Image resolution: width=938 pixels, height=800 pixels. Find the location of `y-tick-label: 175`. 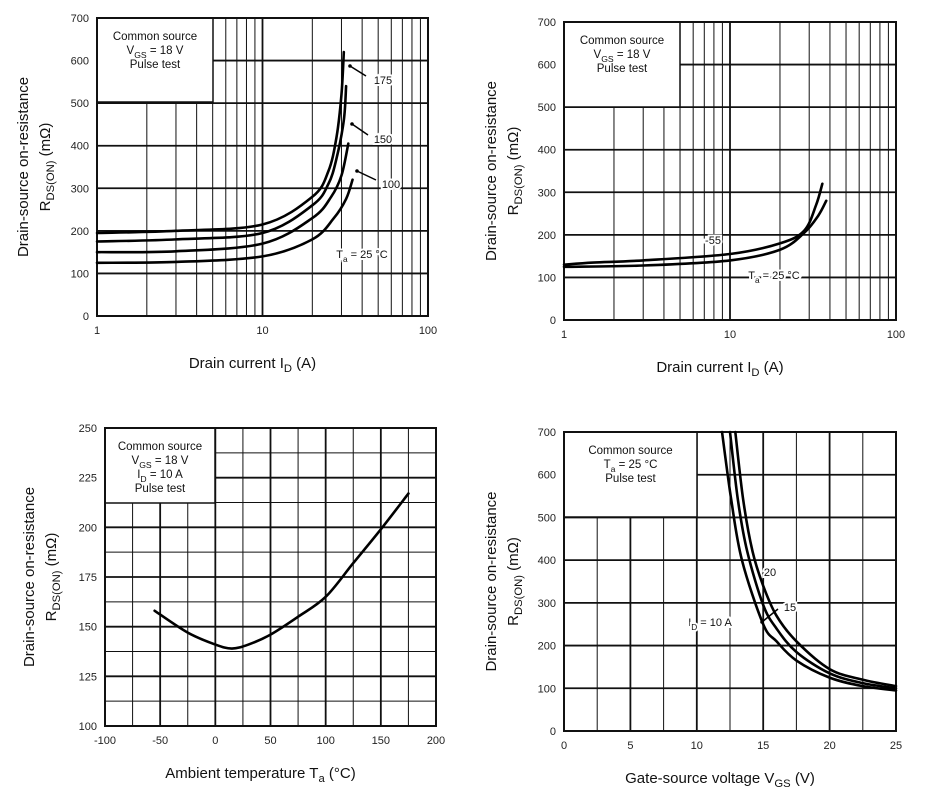

y-tick-label: 175 is located at coordinates (88, 578).